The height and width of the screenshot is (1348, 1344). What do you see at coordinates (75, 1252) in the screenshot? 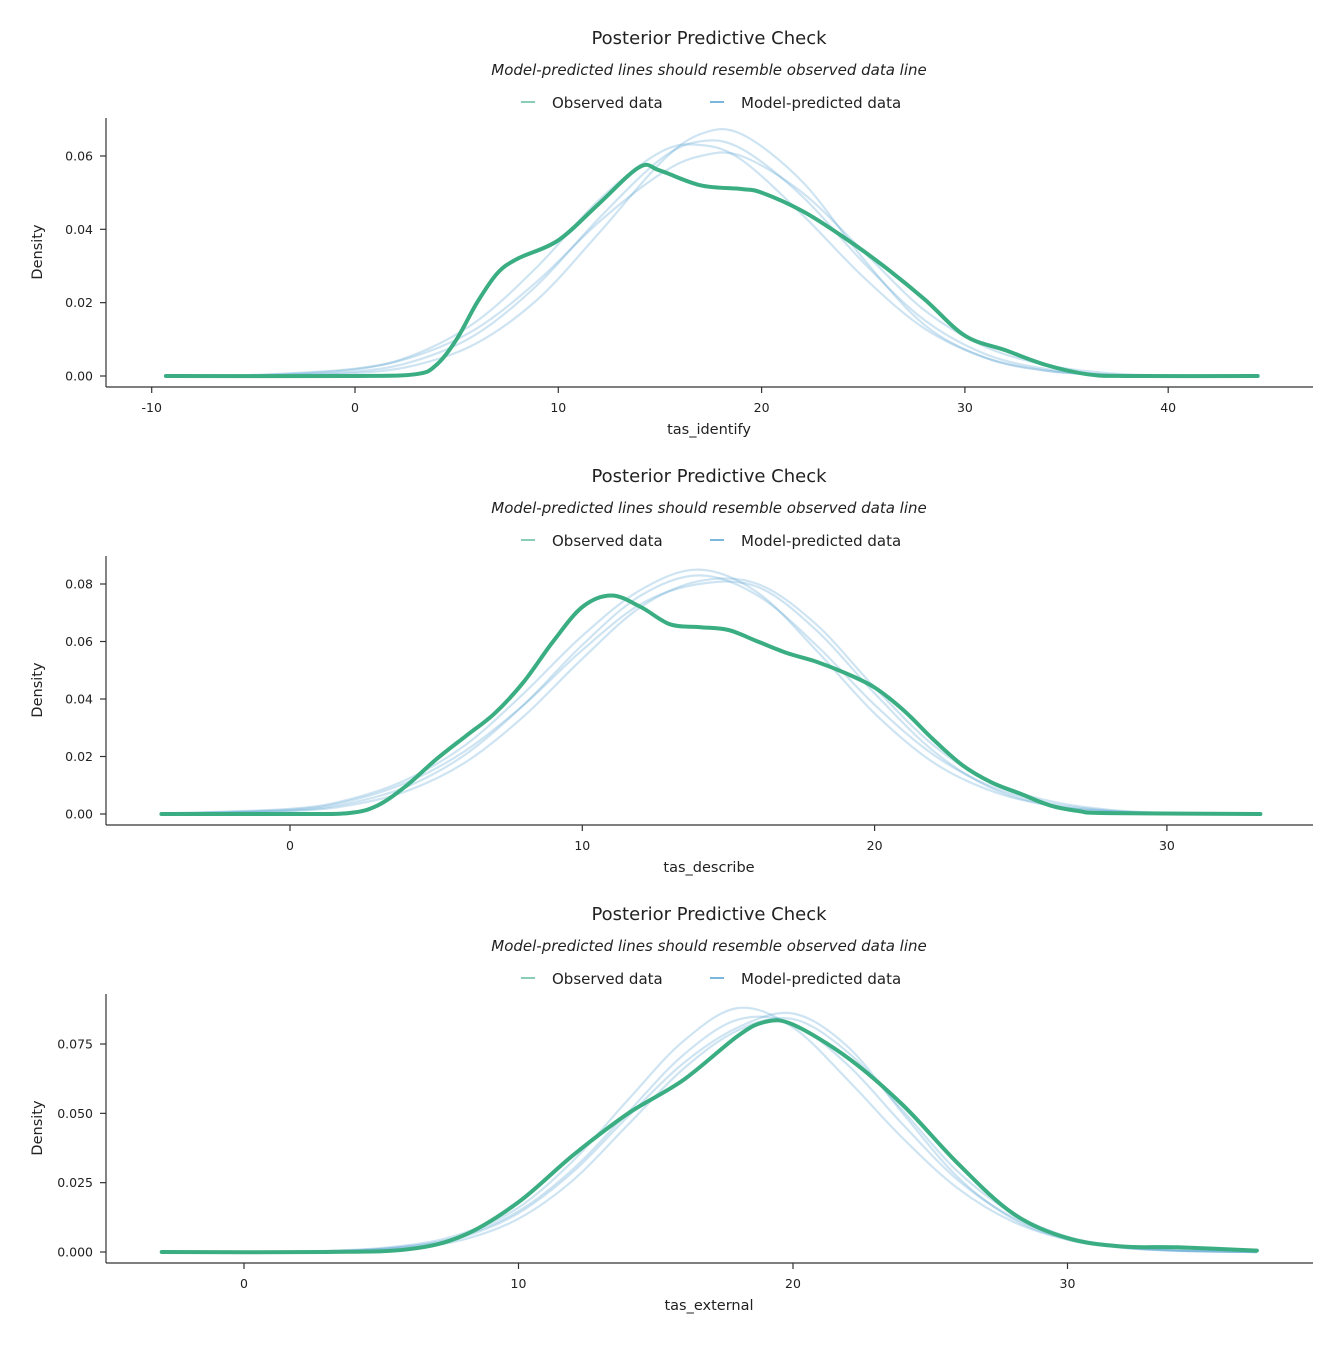
I see `y-tick-label: 0.000` at bounding box center [75, 1252].